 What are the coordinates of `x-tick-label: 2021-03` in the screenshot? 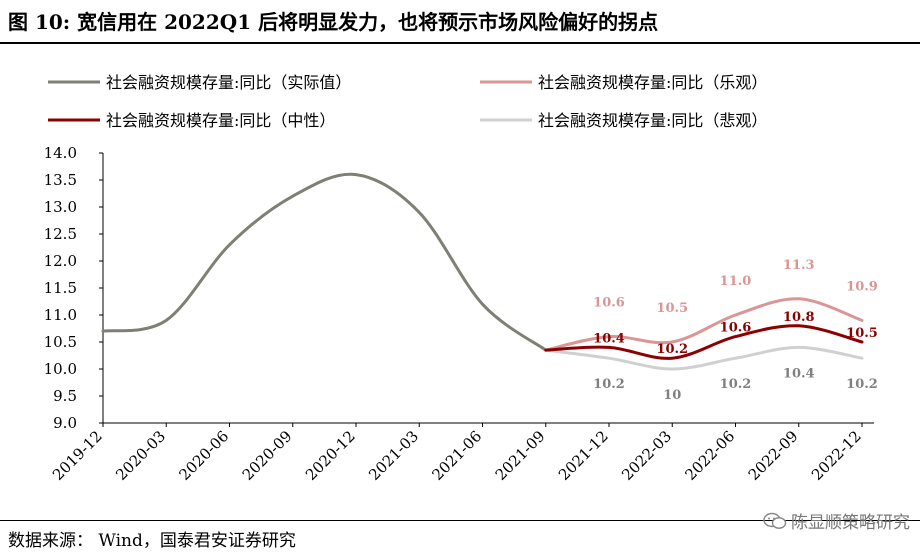 It's located at (393, 455).